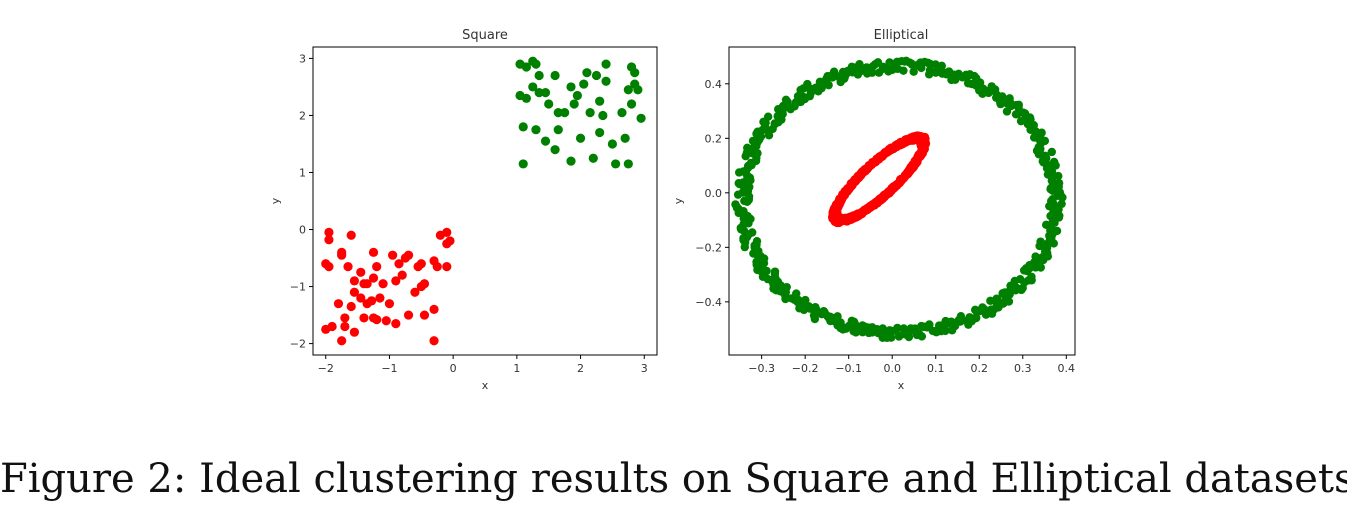 This screenshot has height=510, width=1347. What do you see at coordinates (302, 58) in the screenshot?
I see `square-y-tick-label: 3` at bounding box center [302, 58].